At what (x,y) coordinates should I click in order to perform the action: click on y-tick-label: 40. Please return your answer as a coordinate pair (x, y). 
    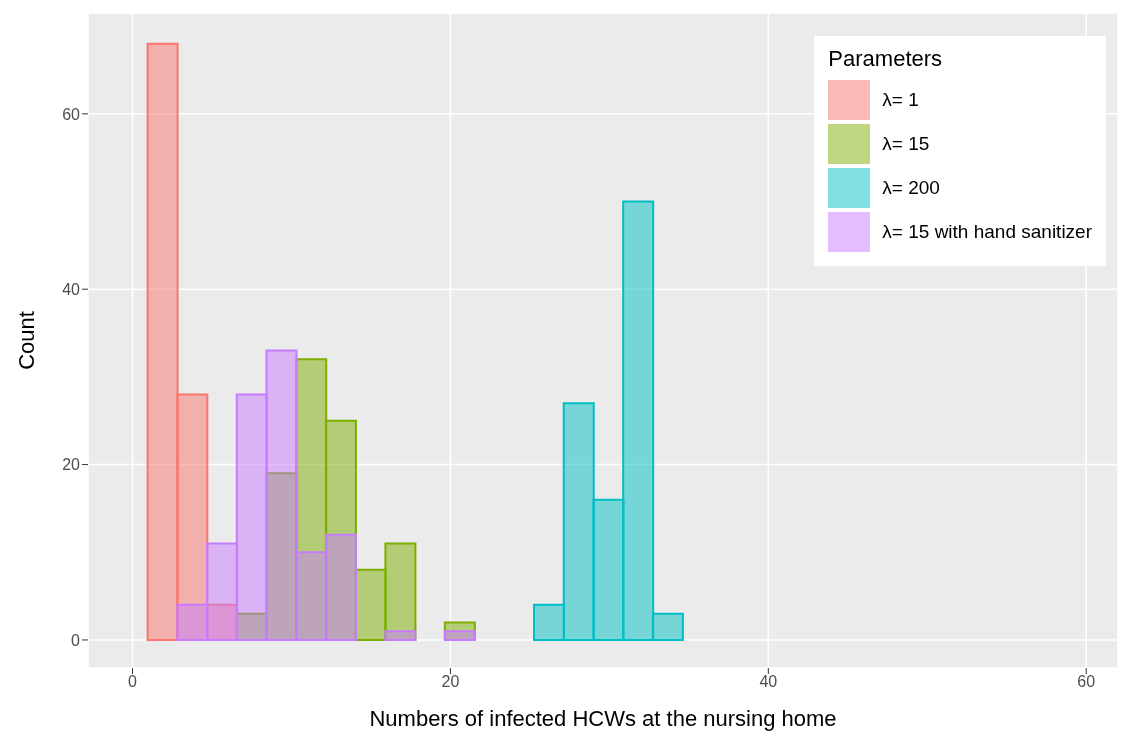
    Looking at the image, I should click on (71, 289).